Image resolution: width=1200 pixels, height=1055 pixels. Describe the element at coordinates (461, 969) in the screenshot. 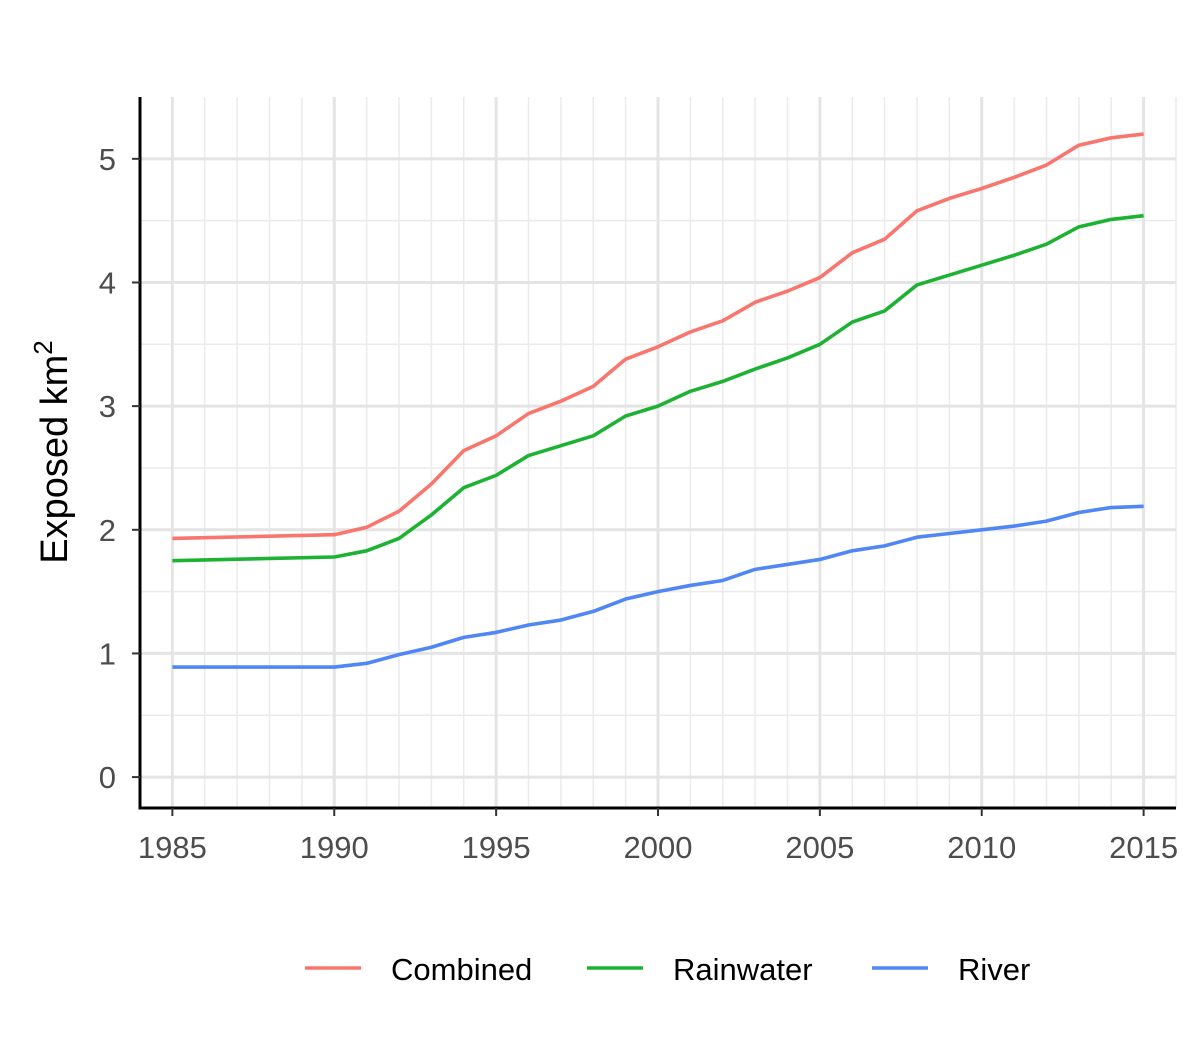

I see `legend-label: Combined` at that location.